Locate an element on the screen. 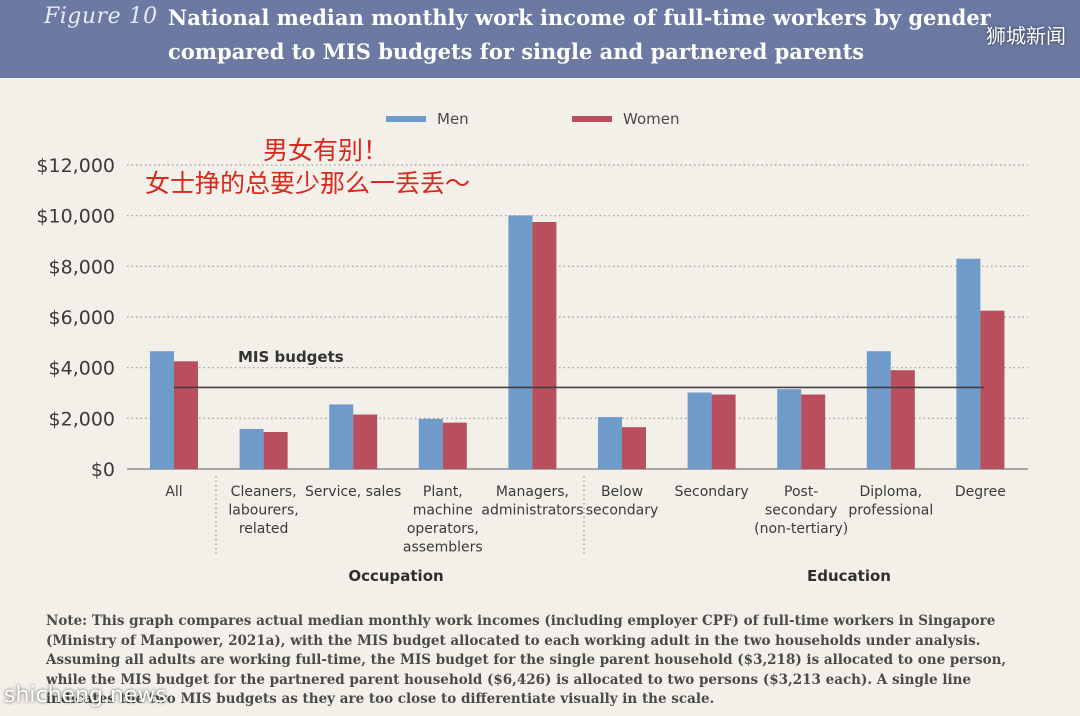 The height and width of the screenshot is (716, 1080). x-category-label-line: Secondary is located at coordinates (712, 492).